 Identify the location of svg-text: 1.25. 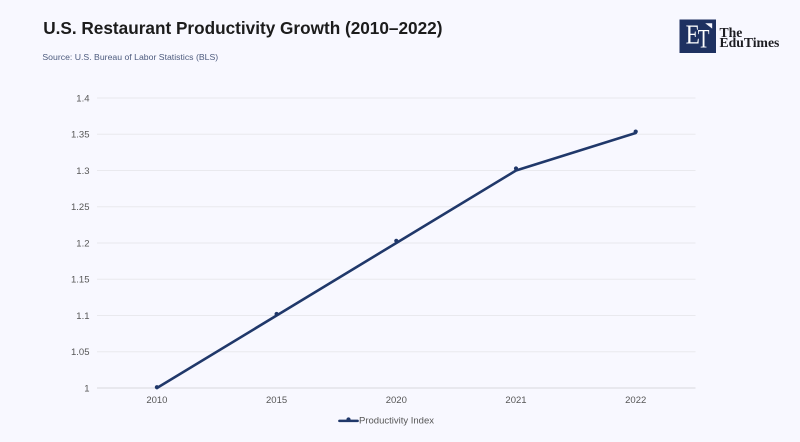
(80, 207).